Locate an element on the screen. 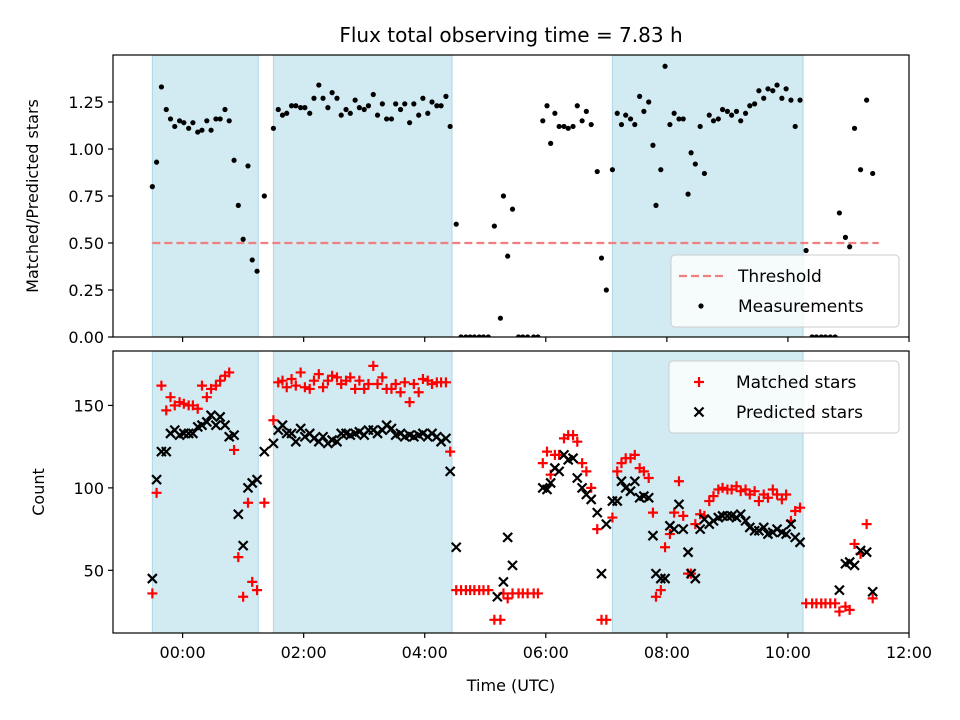  legend: Threshold Measurements is located at coordinates (785, 291).